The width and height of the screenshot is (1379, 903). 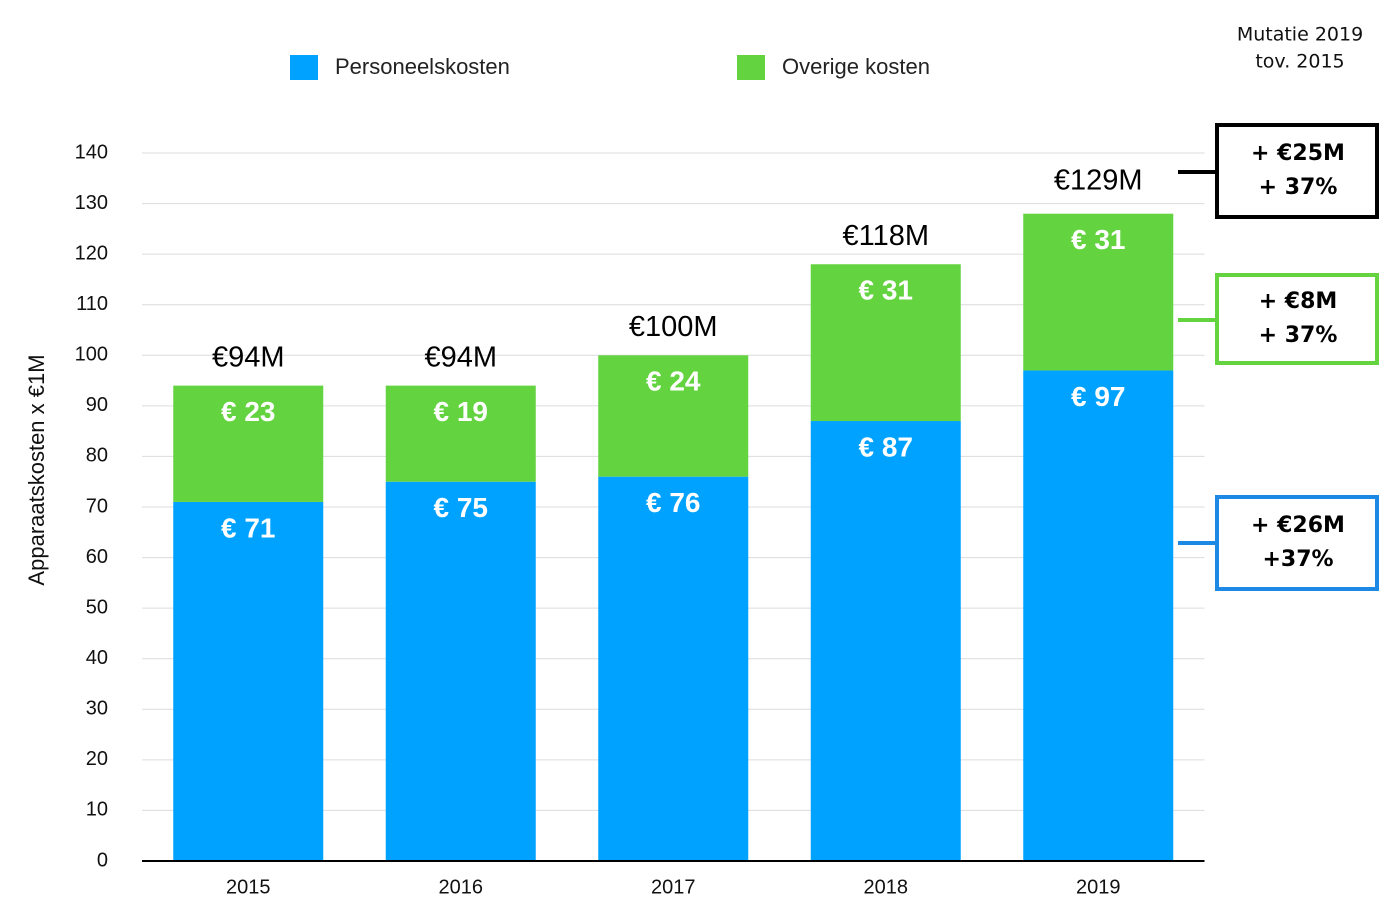 What do you see at coordinates (1098, 180) in the screenshot?
I see `total-label: €129M` at bounding box center [1098, 180].